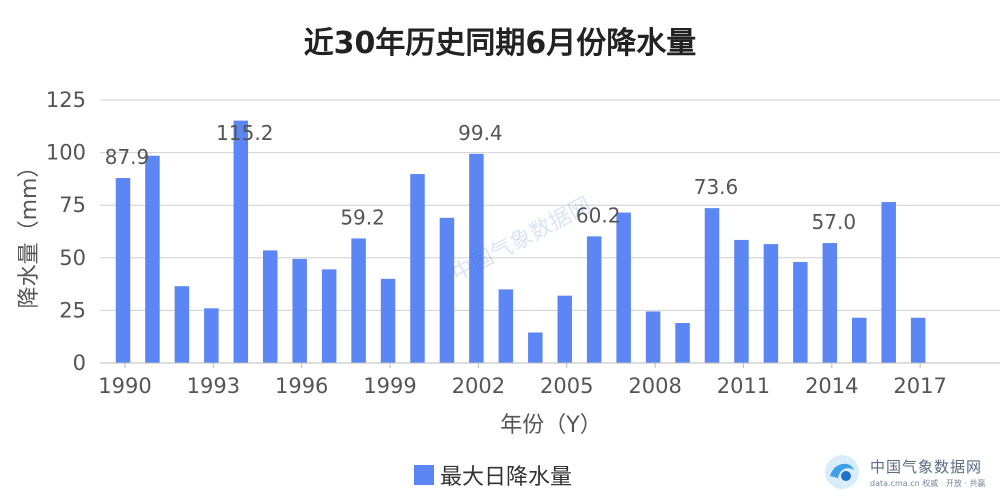 This screenshot has height=500, width=1000. What do you see at coordinates (550, 425) in the screenshot?
I see `x-axis-label: 年份（Y）` at bounding box center [550, 425].